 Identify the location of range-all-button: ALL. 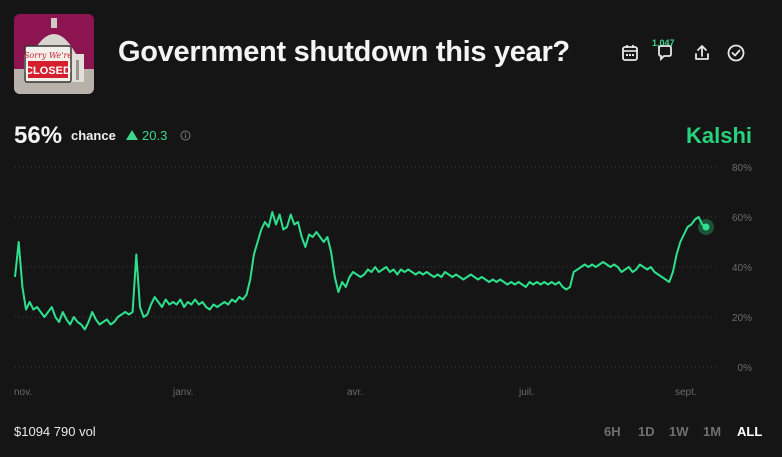
(750, 431).